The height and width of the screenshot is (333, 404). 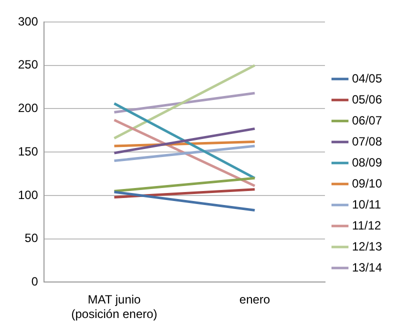 What do you see at coordinates (367, 120) in the screenshot?
I see `legend-label: 06/07` at bounding box center [367, 120].